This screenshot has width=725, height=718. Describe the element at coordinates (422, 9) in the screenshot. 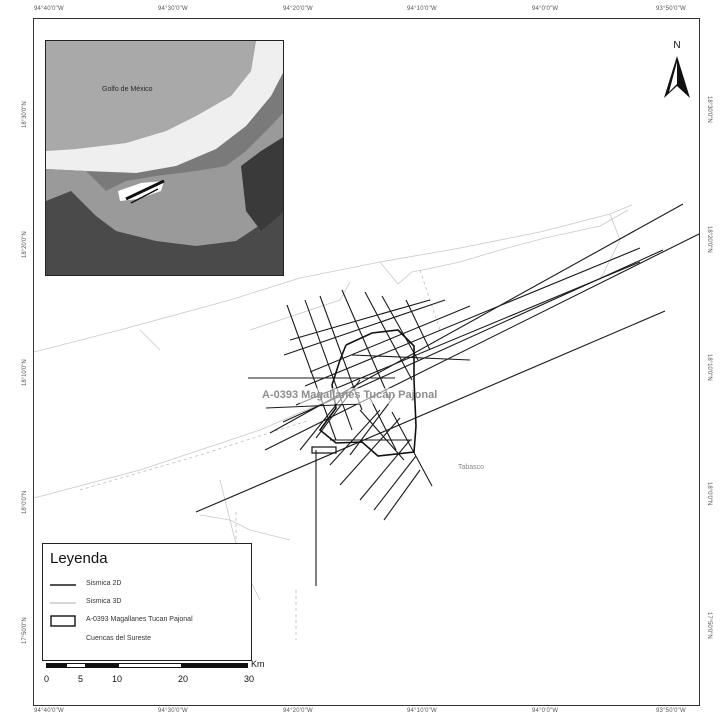

I see `coord-top: 94°10'0"W` at that location.